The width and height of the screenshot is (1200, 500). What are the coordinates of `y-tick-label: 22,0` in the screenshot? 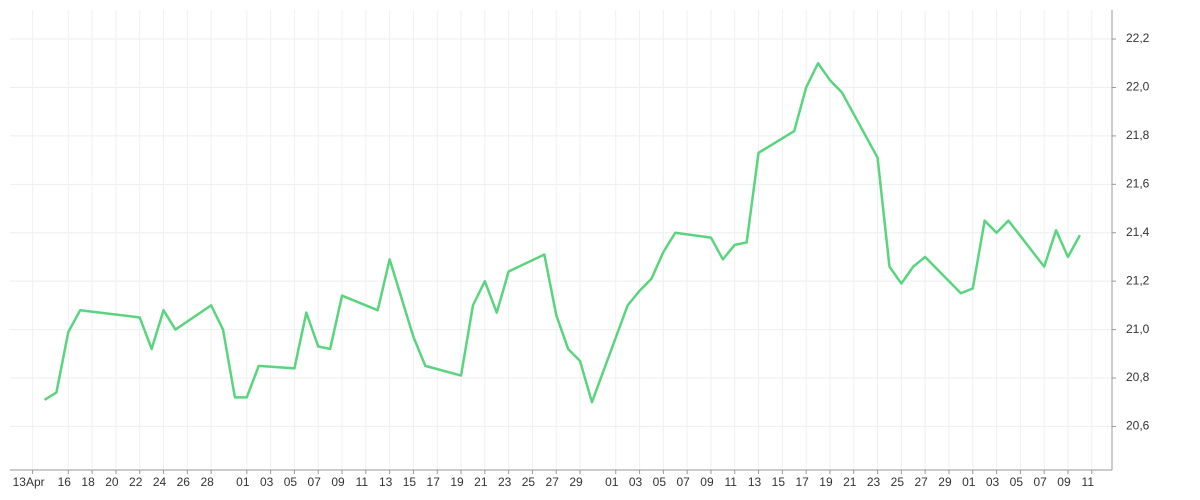 It's located at (1138, 87).